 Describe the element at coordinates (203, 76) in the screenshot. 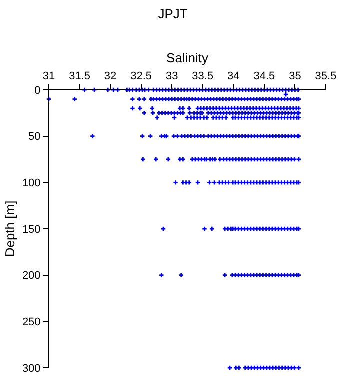

I see `x-tick-label: 33.5` at that location.